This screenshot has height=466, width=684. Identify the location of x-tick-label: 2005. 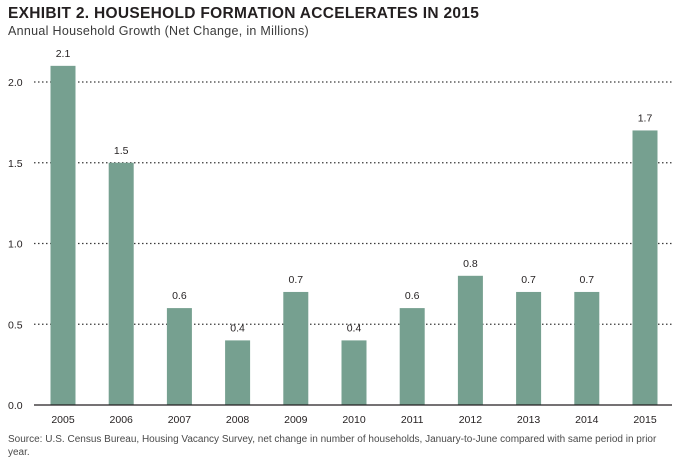
(63, 420).